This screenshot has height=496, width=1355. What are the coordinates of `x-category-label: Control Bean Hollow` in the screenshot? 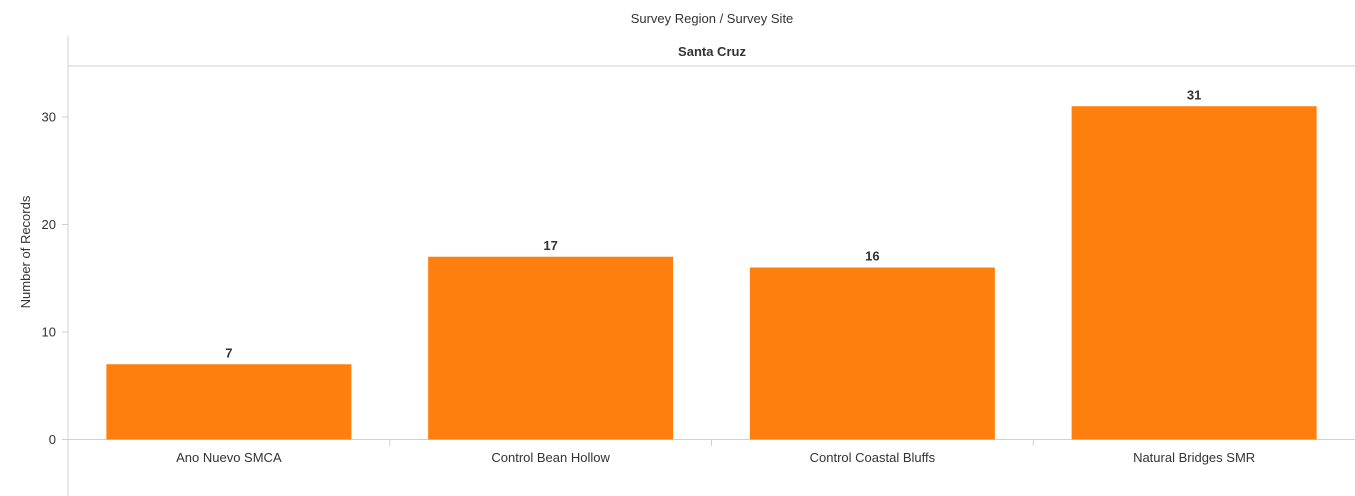 It's located at (550, 457).